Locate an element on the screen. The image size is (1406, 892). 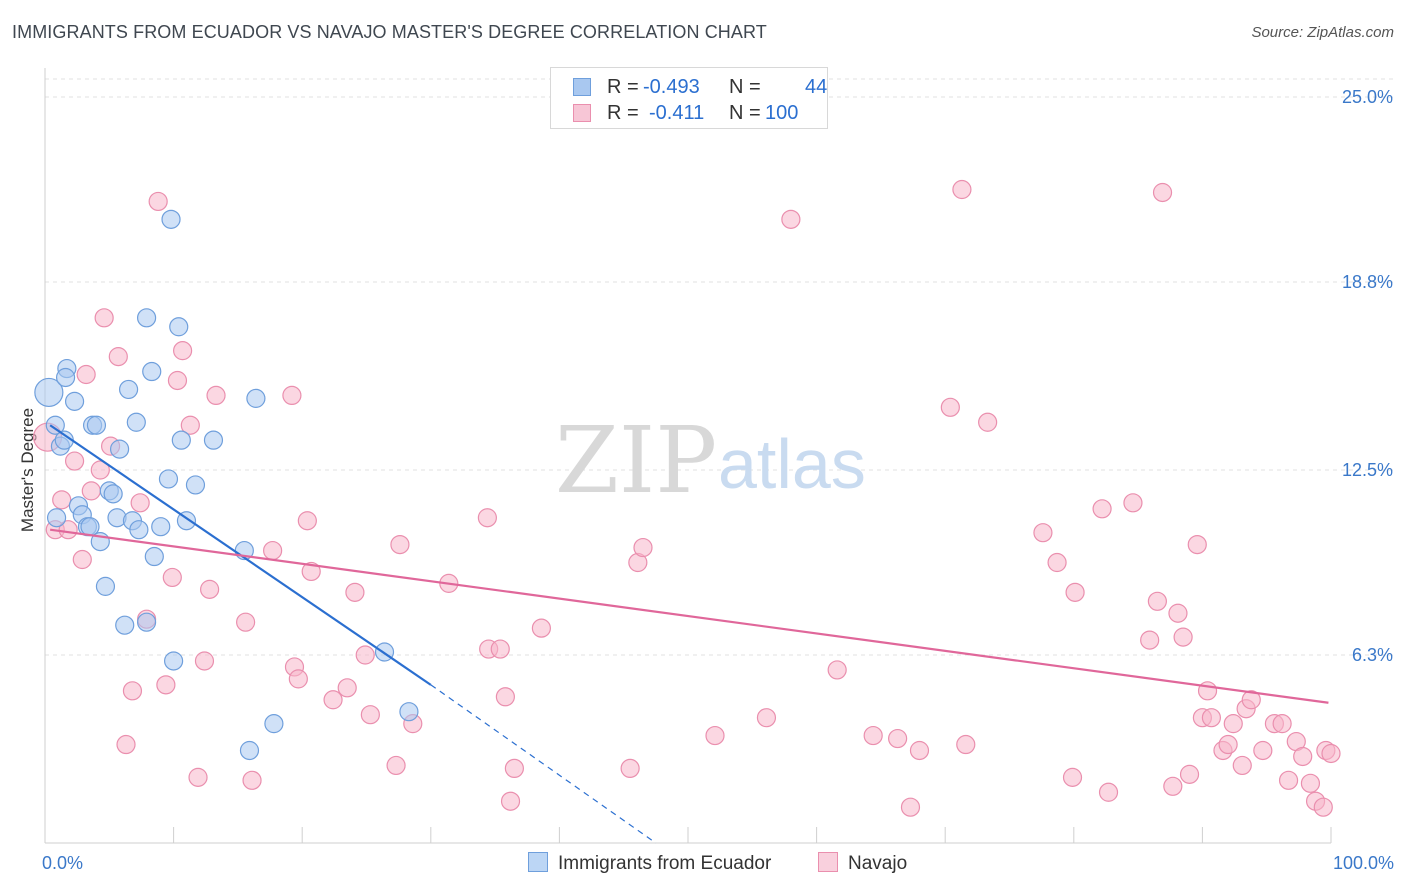
y-tick-label: 12.5% is located at coordinates (1367, 470).